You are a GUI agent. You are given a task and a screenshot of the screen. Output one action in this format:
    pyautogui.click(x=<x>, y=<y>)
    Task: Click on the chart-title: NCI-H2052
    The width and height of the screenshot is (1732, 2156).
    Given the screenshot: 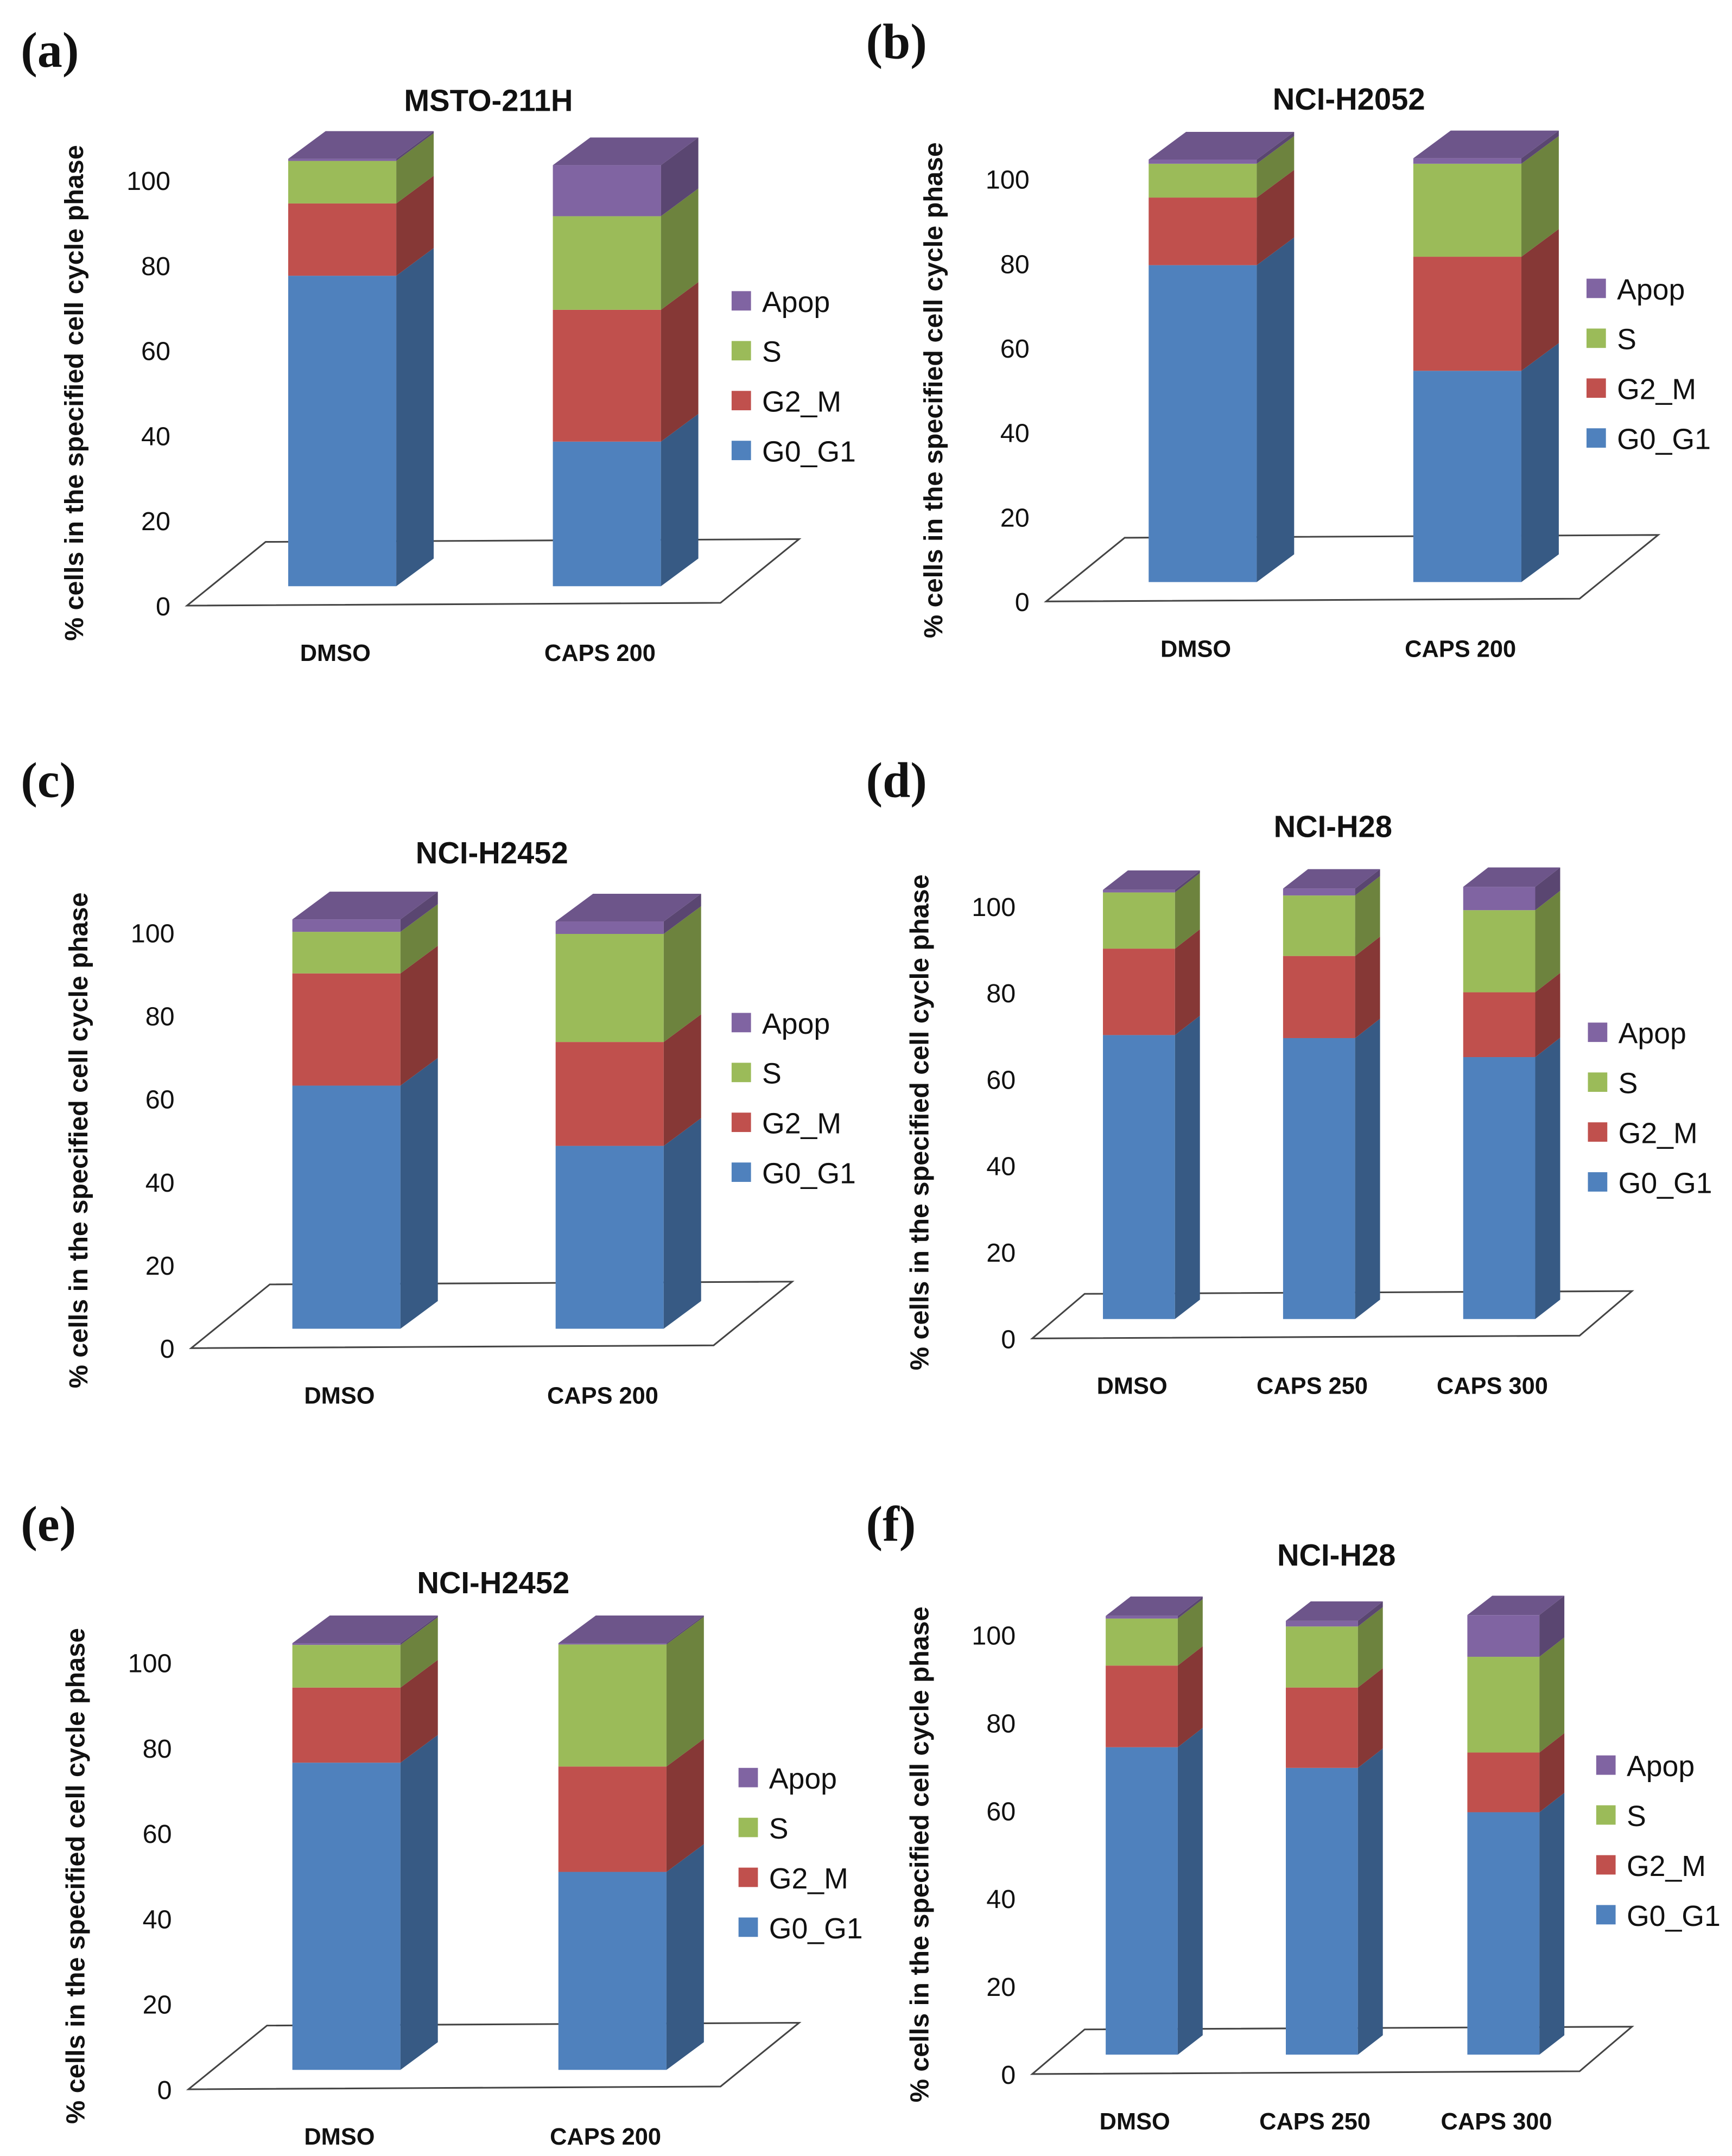 What is the action you would take?
    pyautogui.click(x=1349, y=99)
    